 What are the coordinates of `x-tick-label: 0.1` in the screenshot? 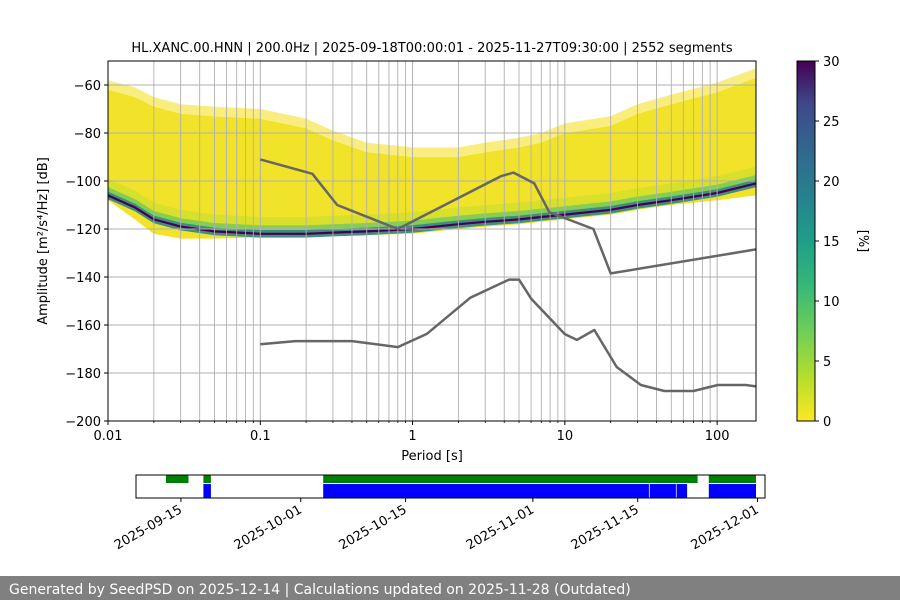 It's located at (260, 436).